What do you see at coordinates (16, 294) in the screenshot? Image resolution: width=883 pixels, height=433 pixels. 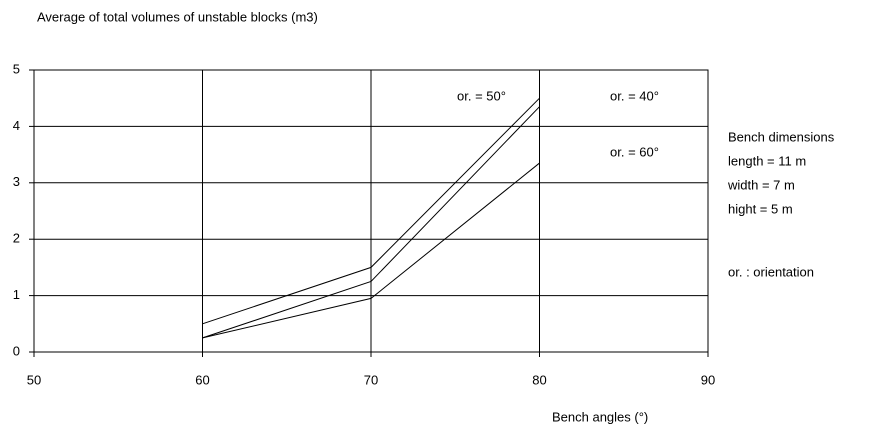 I see `y-tick-label: 1` at bounding box center [16, 294].